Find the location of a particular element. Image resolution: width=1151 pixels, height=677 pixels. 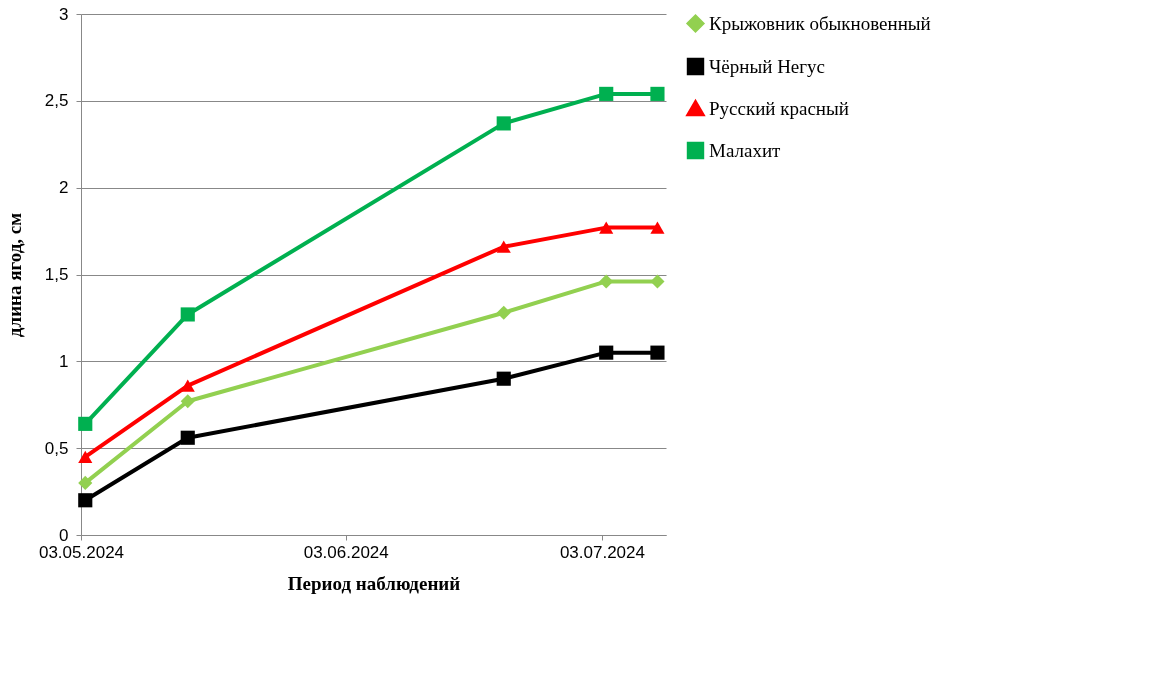

legend-label: Русский красный is located at coordinates (779, 108).